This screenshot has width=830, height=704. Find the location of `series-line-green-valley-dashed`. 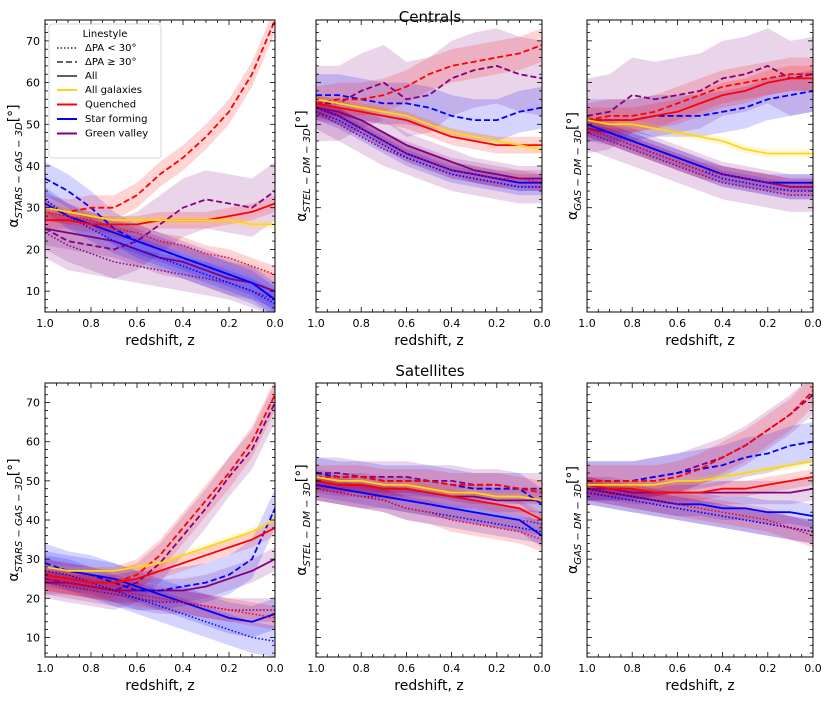

series-line-green-valley-dashed is located at coordinates (700, 91).